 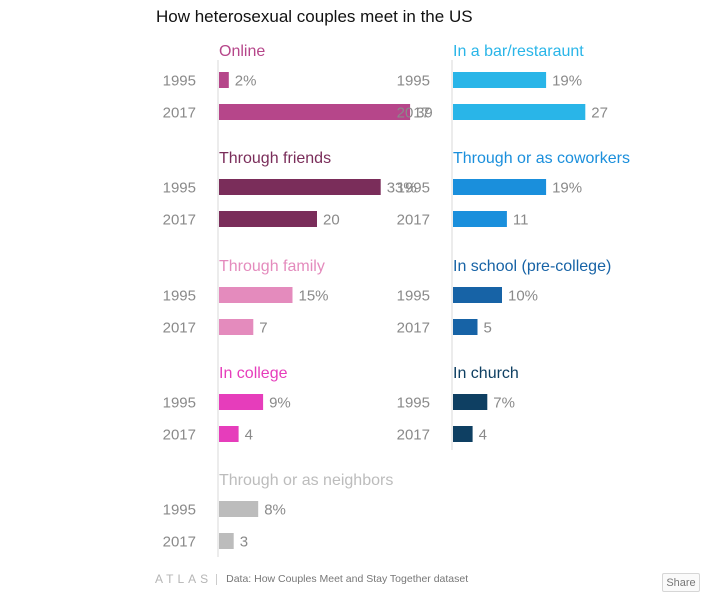 What do you see at coordinates (470, 402) in the screenshot?
I see `bar-in-church-1995` at bounding box center [470, 402].